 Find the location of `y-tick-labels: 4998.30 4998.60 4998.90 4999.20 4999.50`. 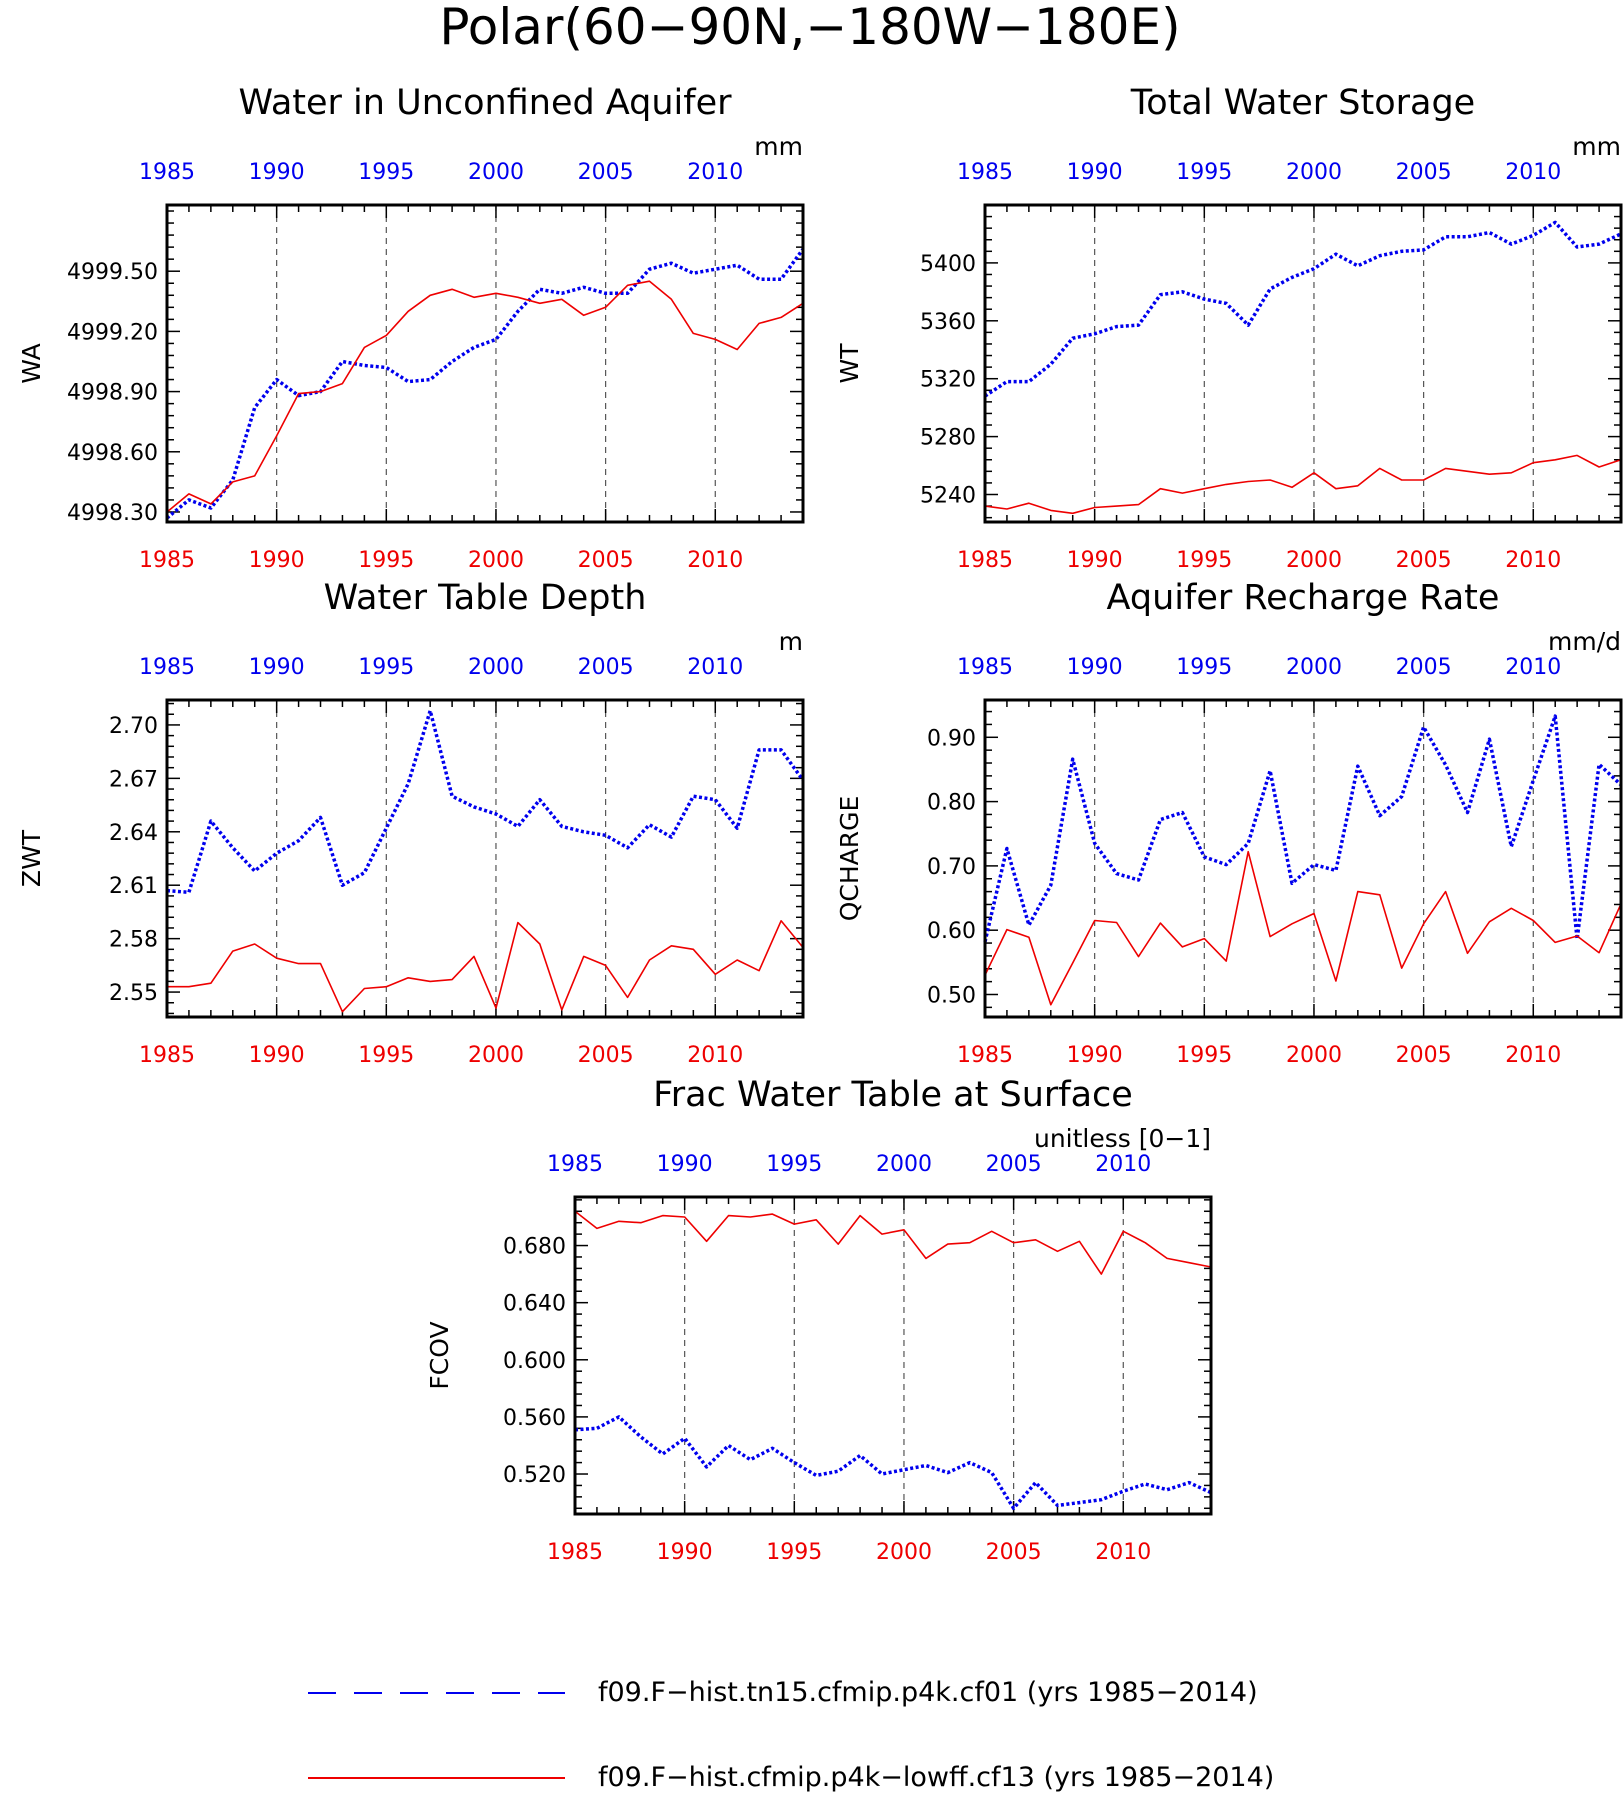

y-tick-labels: 4998.30 4998.60 4998.90 4999.20 4999.50 is located at coordinates (112, 393).